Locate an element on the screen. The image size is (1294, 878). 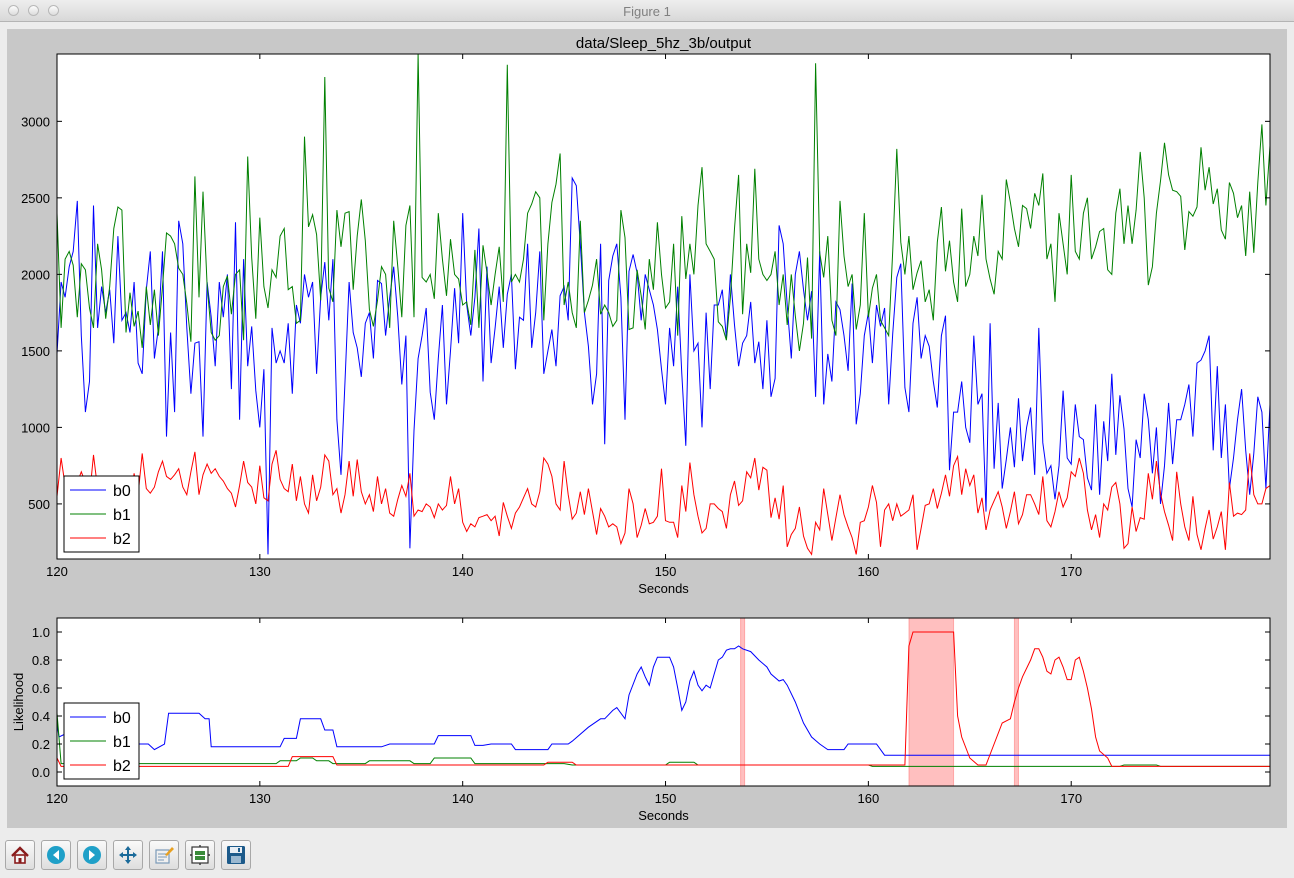
y-tick-label: 2500 is located at coordinates (35, 198).